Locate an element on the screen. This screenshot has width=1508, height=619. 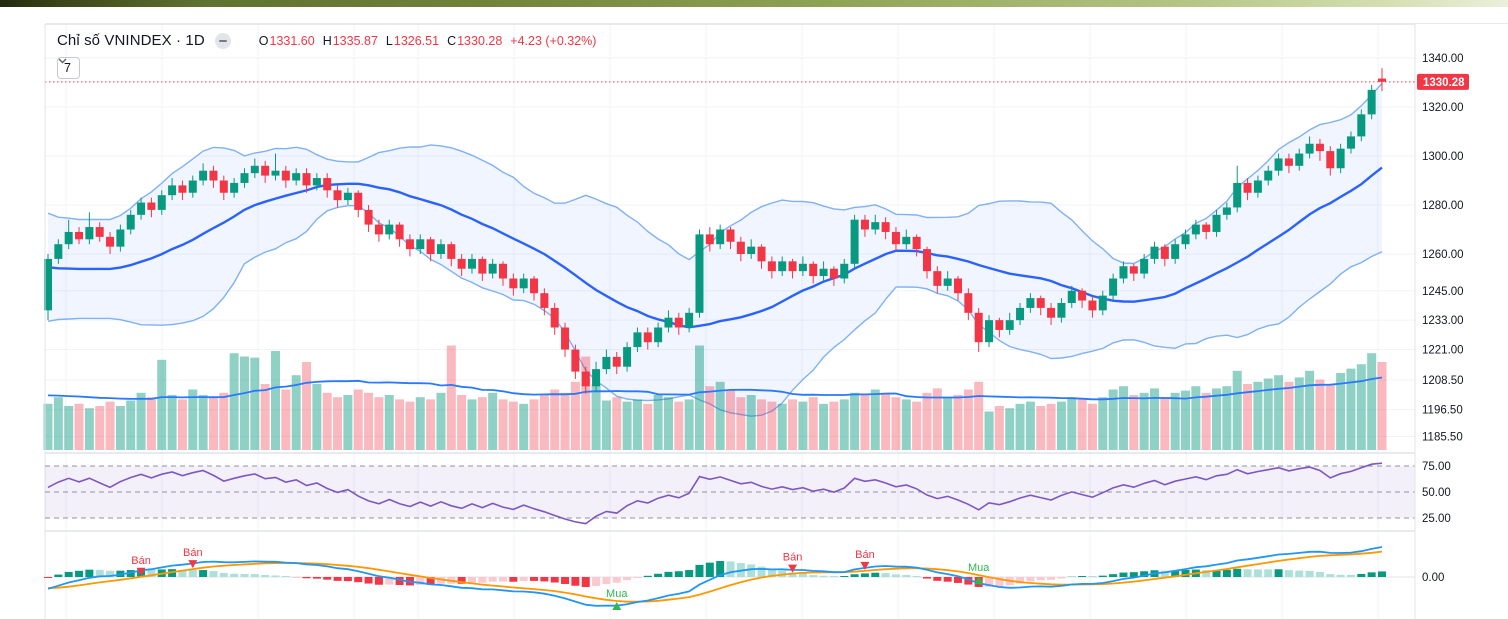
macd-signal-line is located at coordinates (715, 576).